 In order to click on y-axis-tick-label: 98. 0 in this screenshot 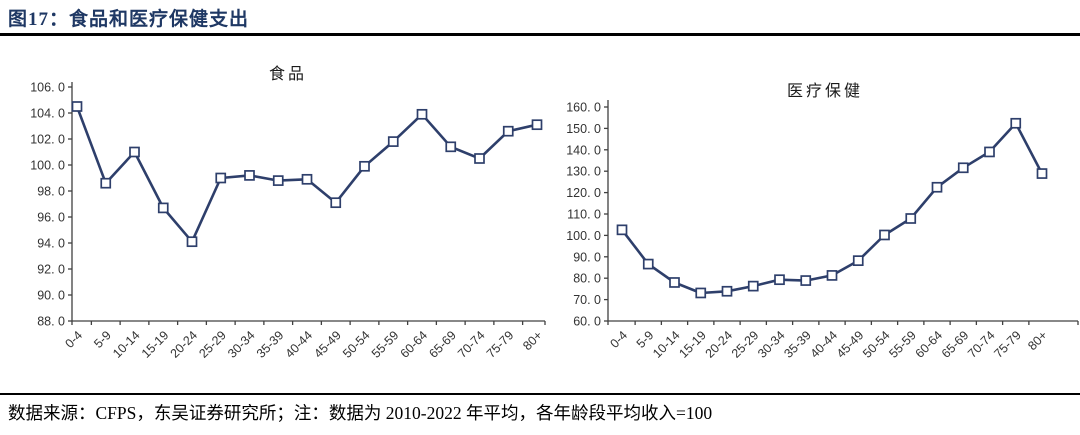, I will do `click(51, 192)`.